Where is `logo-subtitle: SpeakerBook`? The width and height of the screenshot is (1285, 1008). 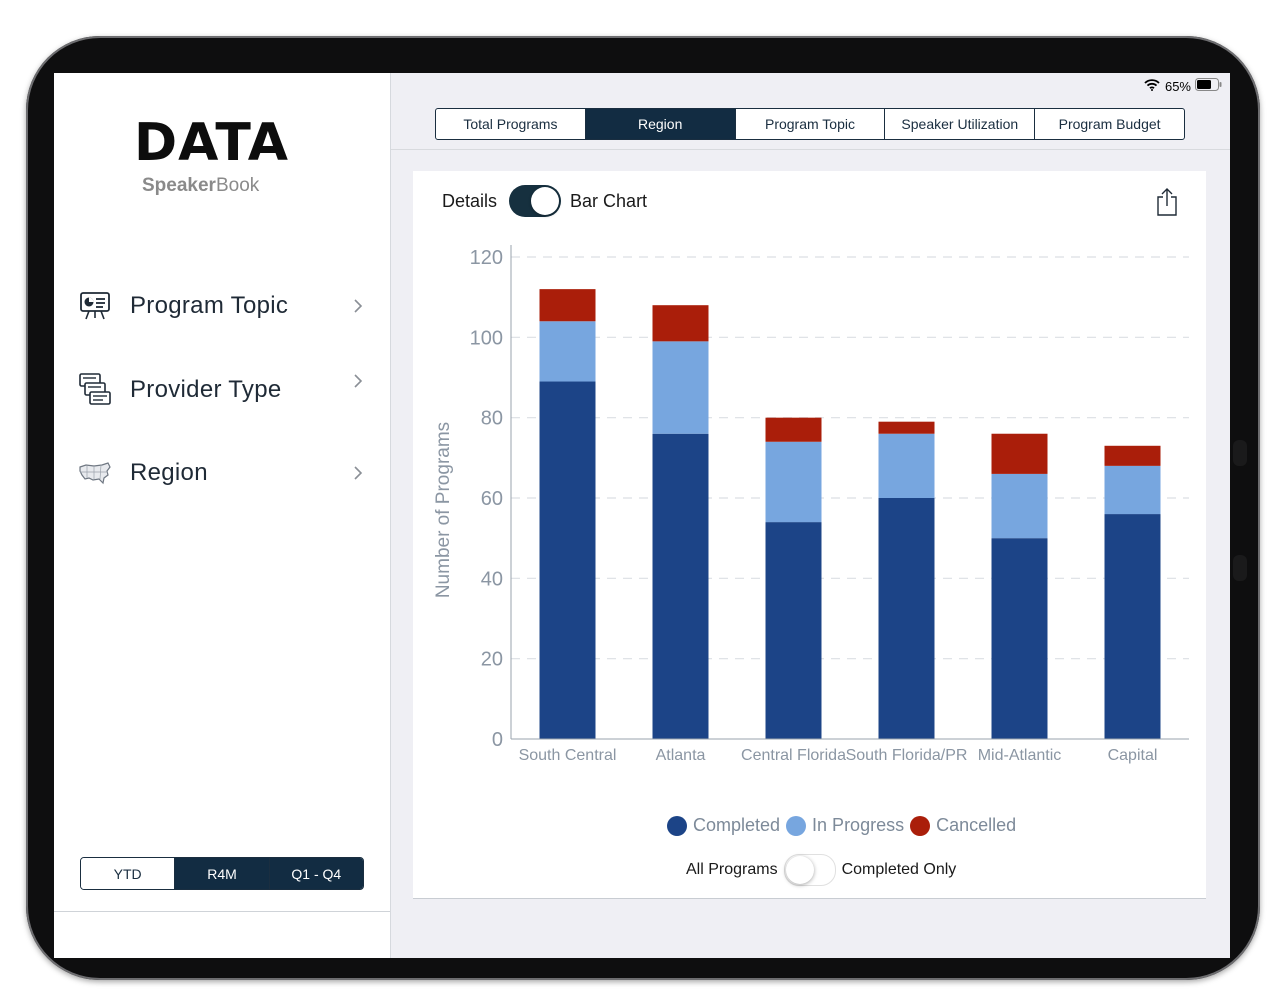
logo-subtitle: SpeakerBook is located at coordinates (200, 186).